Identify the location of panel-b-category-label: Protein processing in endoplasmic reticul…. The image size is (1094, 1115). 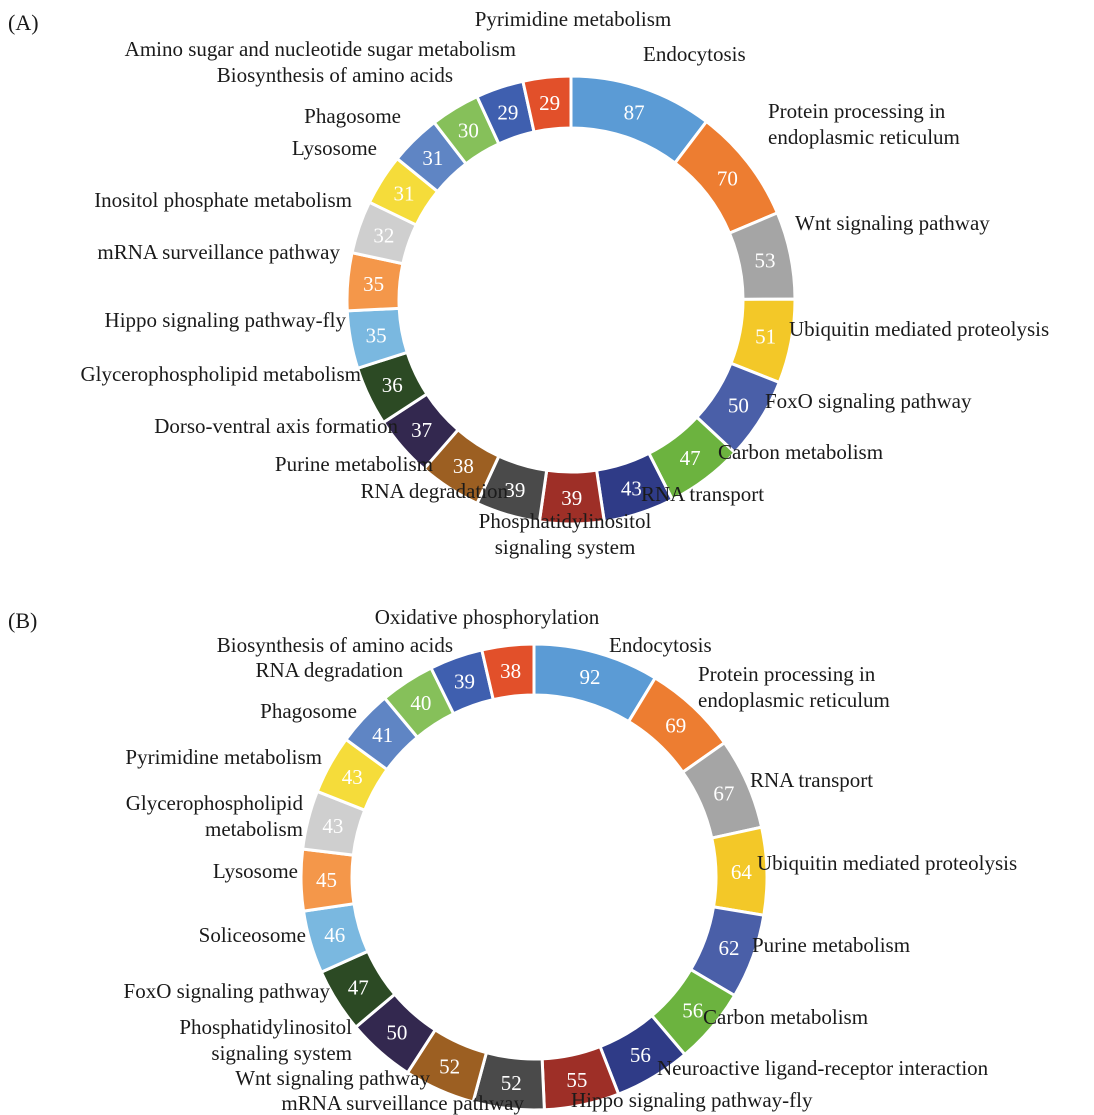
(794, 687).